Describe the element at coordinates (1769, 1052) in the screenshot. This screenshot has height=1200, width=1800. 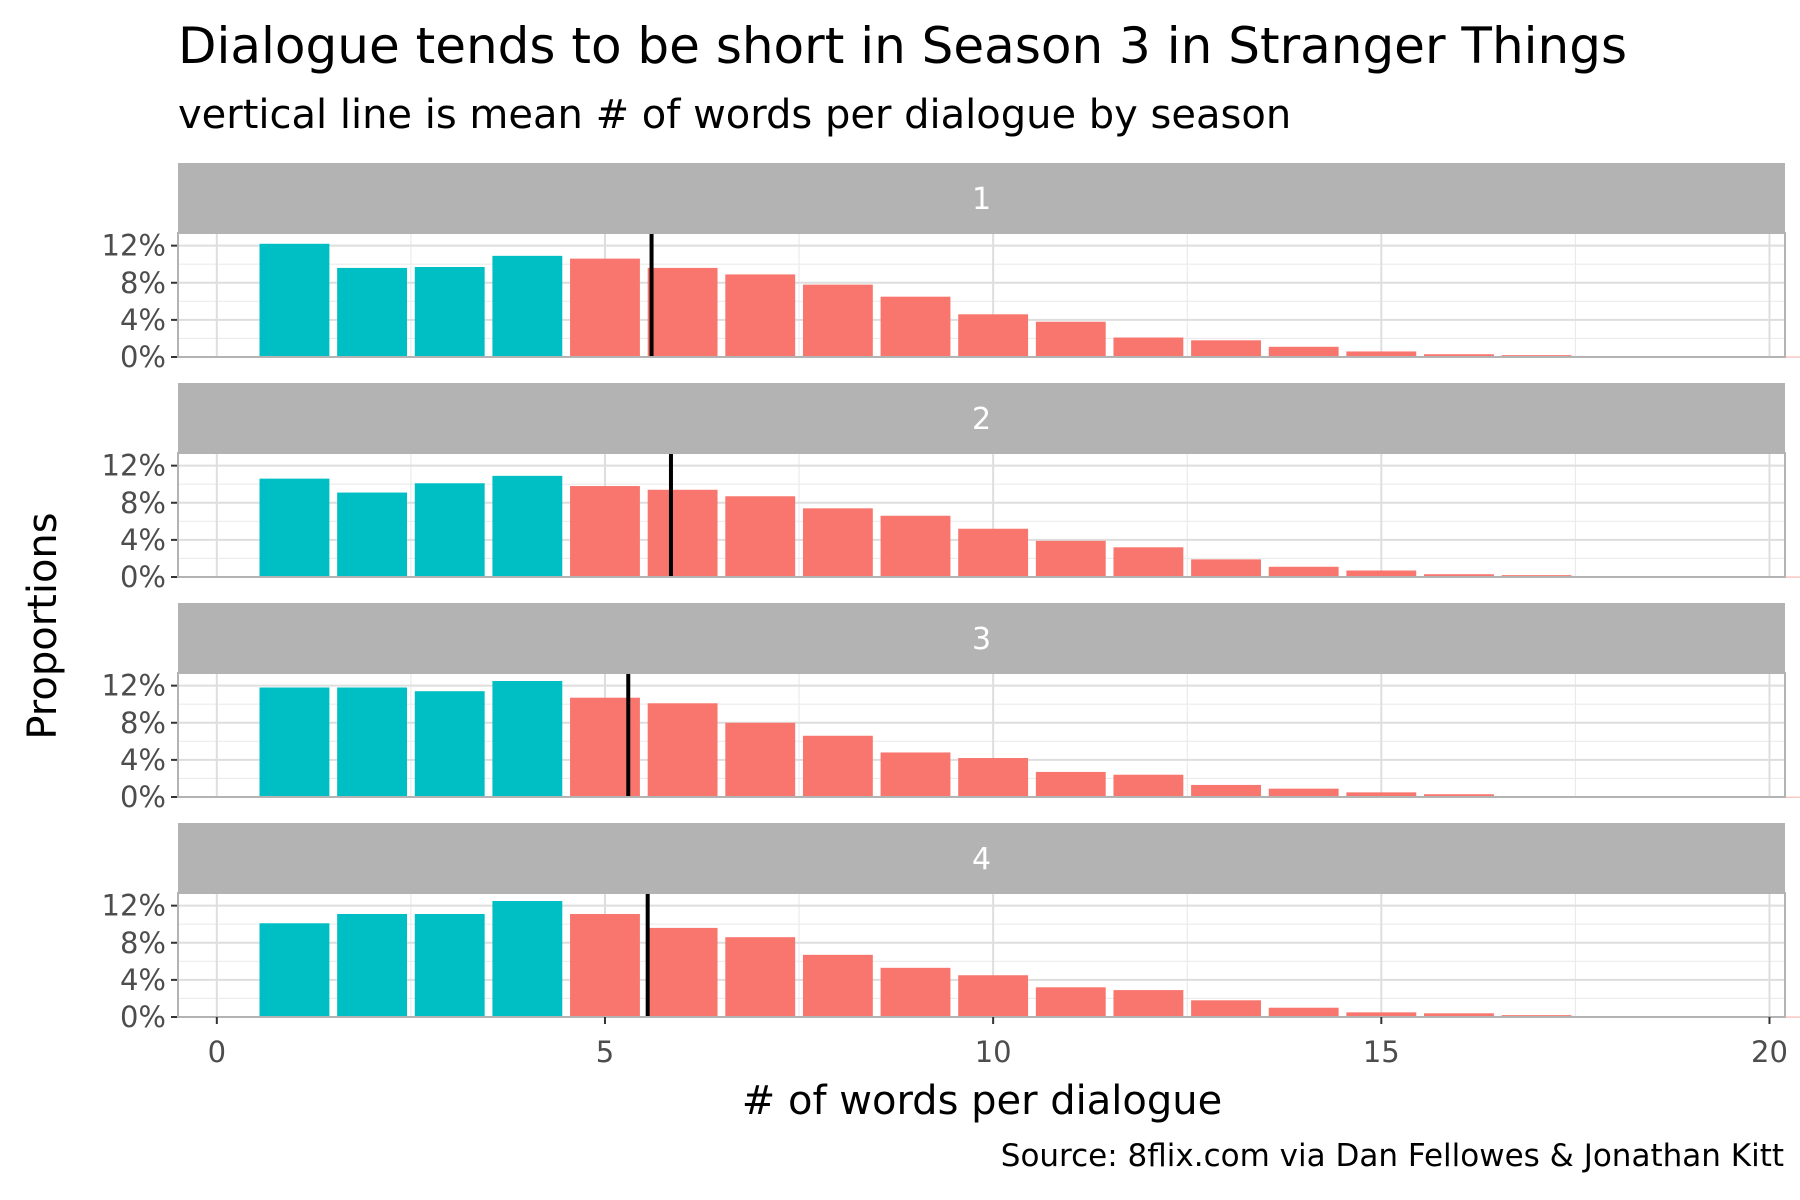
I see `x-tick-label: 20` at that location.